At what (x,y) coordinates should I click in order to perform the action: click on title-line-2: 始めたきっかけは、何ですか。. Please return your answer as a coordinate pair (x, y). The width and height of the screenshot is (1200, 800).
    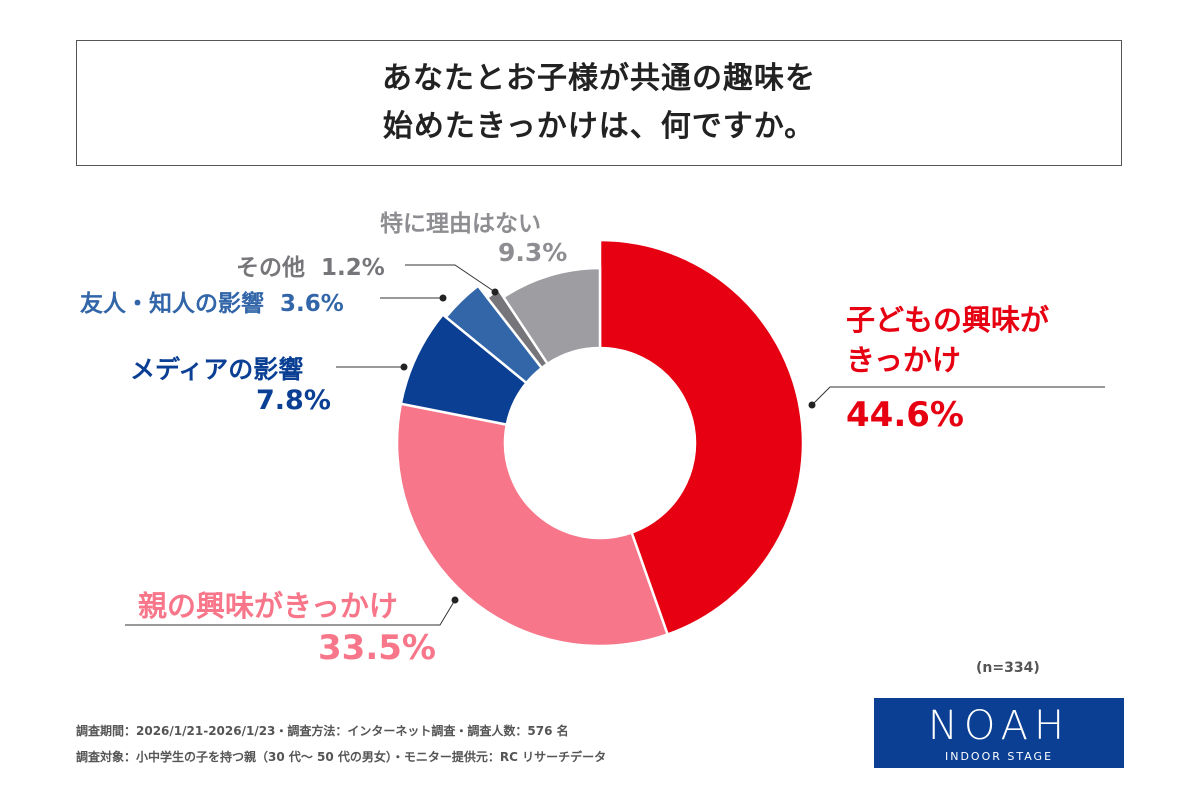
    Looking at the image, I should click on (599, 126).